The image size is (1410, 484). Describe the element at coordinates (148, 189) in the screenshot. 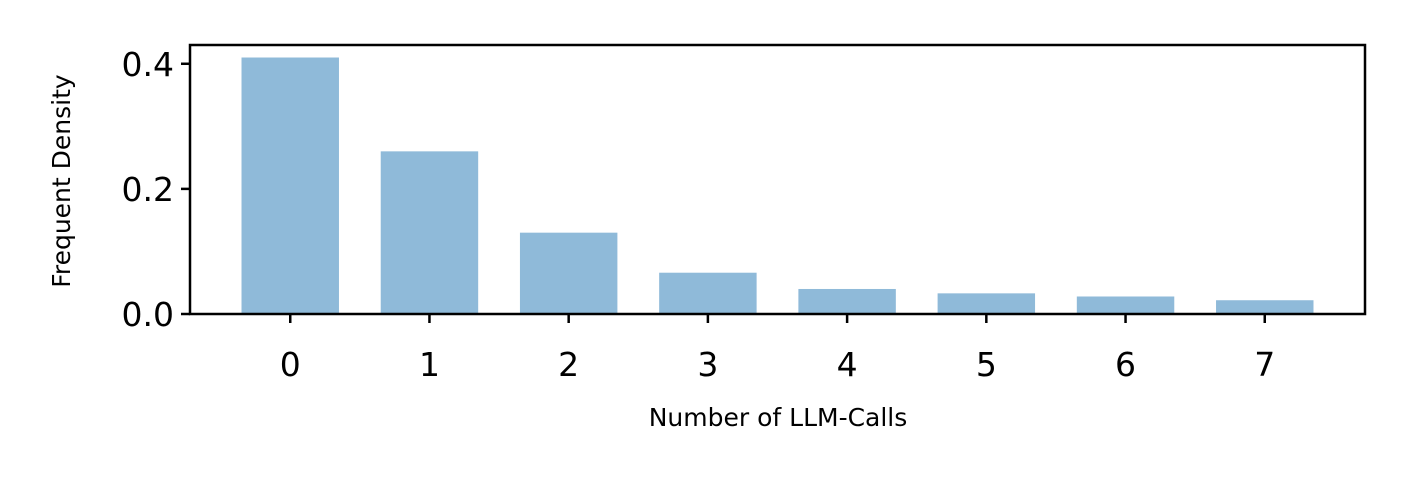

I see `y-tick-label-0.2: 0.2` at that location.